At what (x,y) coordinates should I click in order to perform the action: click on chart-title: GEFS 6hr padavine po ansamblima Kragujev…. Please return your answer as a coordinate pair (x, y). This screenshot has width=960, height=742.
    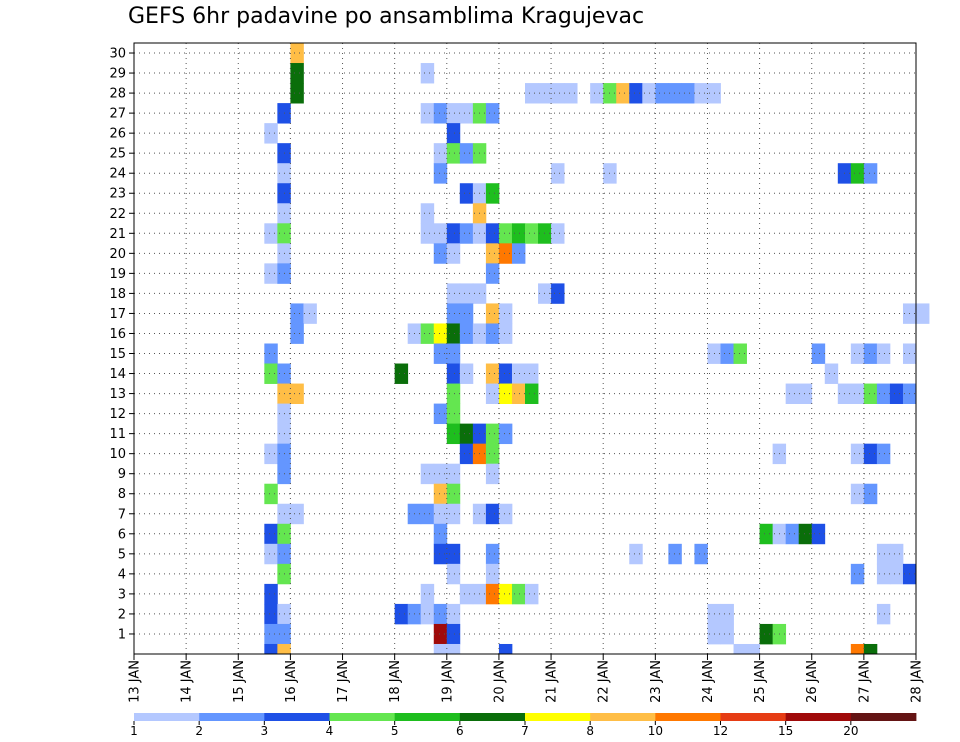
    Looking at the image, I should click on (386, 16).